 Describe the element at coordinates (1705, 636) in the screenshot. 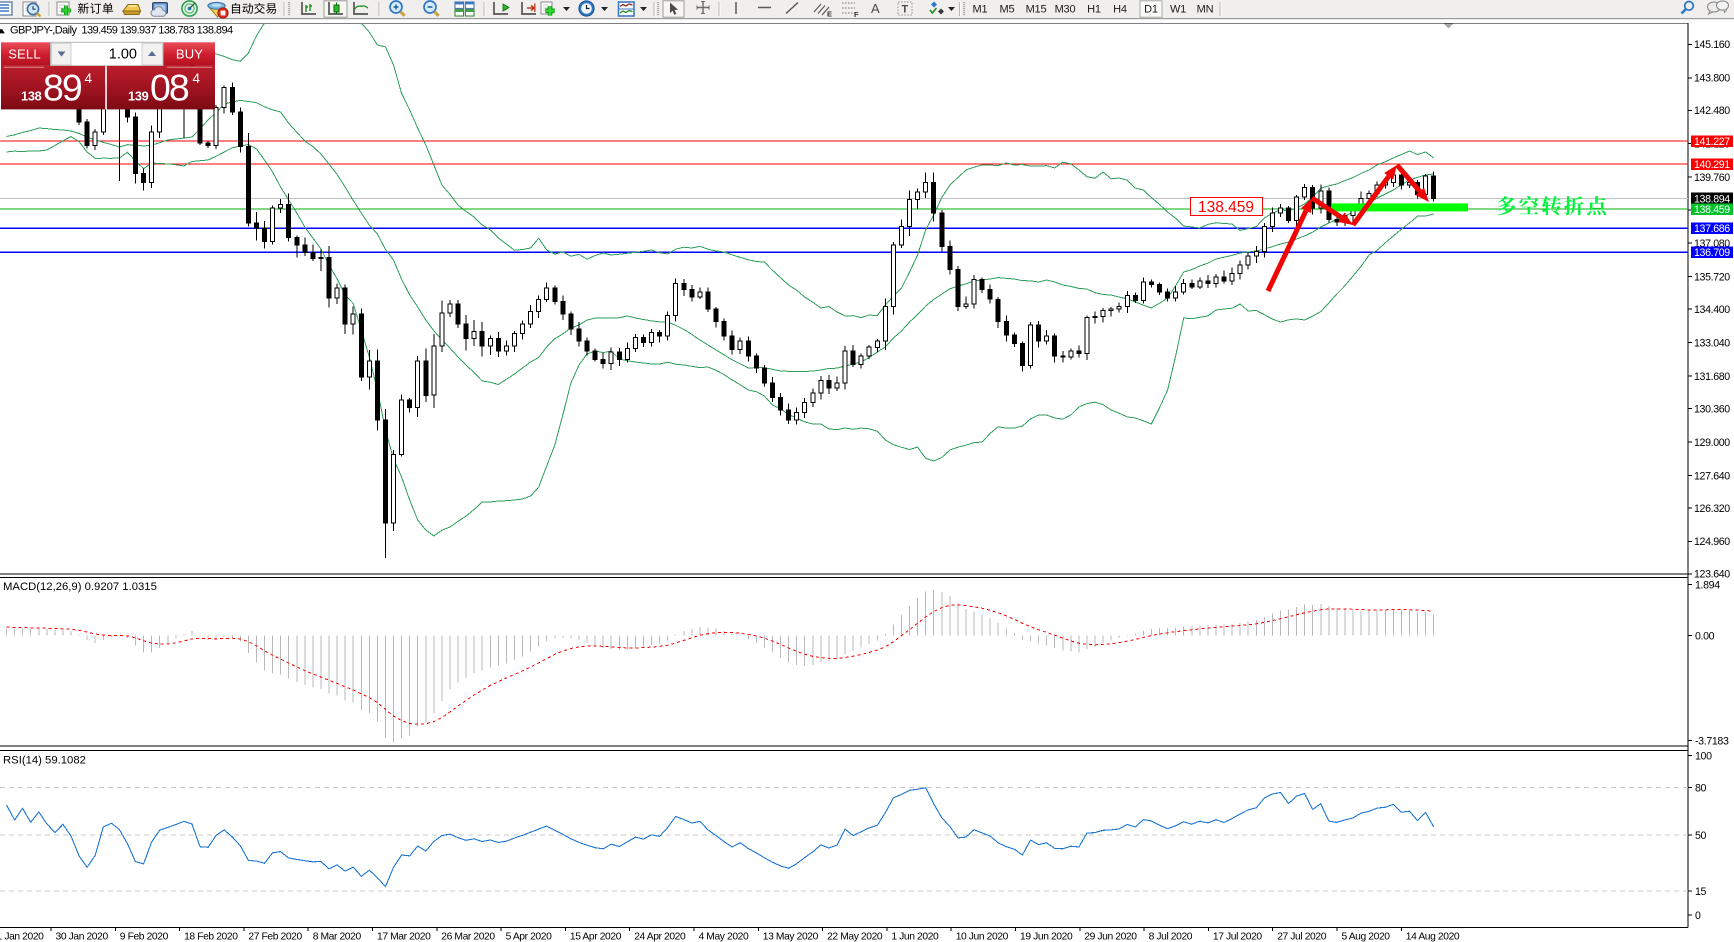

I see `svg-text: 0.00` at that location.